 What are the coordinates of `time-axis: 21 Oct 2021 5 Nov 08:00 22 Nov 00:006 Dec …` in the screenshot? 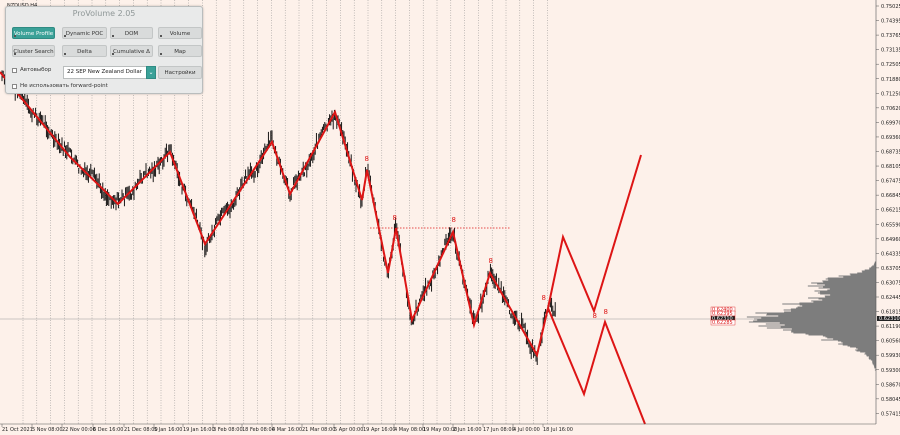 It's located at (287, 428).